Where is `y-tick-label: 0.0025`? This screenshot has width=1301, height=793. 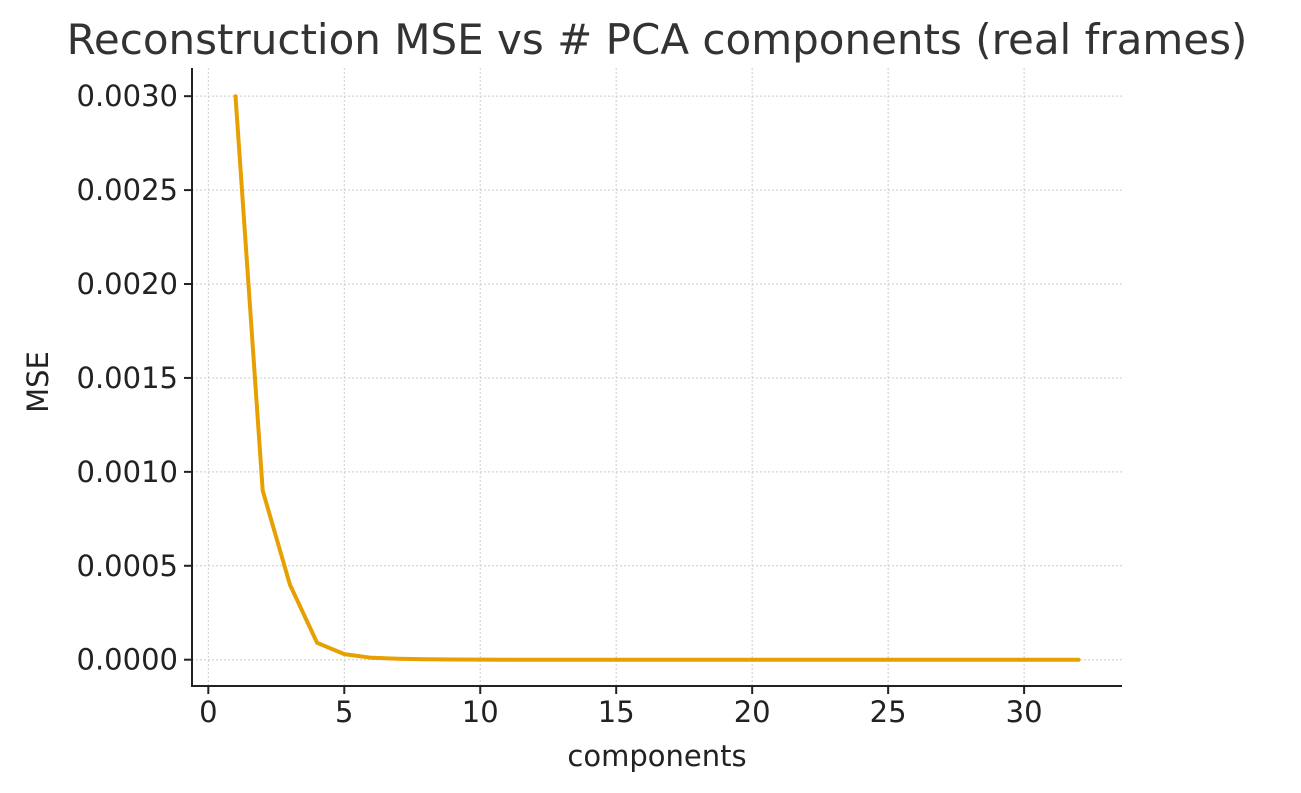
y-tick-label: 0.0025 is located at coordinates (127, 190).